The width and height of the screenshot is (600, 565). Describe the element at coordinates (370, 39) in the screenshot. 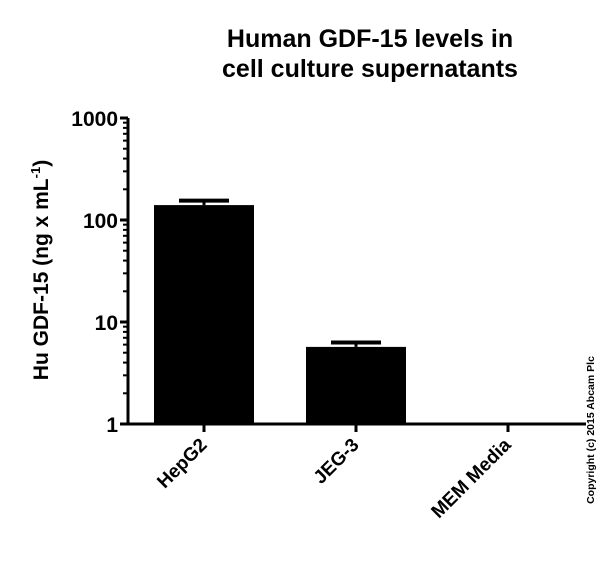

I see `chart-title-line-1: Human GDF-15 levels in` at that location.